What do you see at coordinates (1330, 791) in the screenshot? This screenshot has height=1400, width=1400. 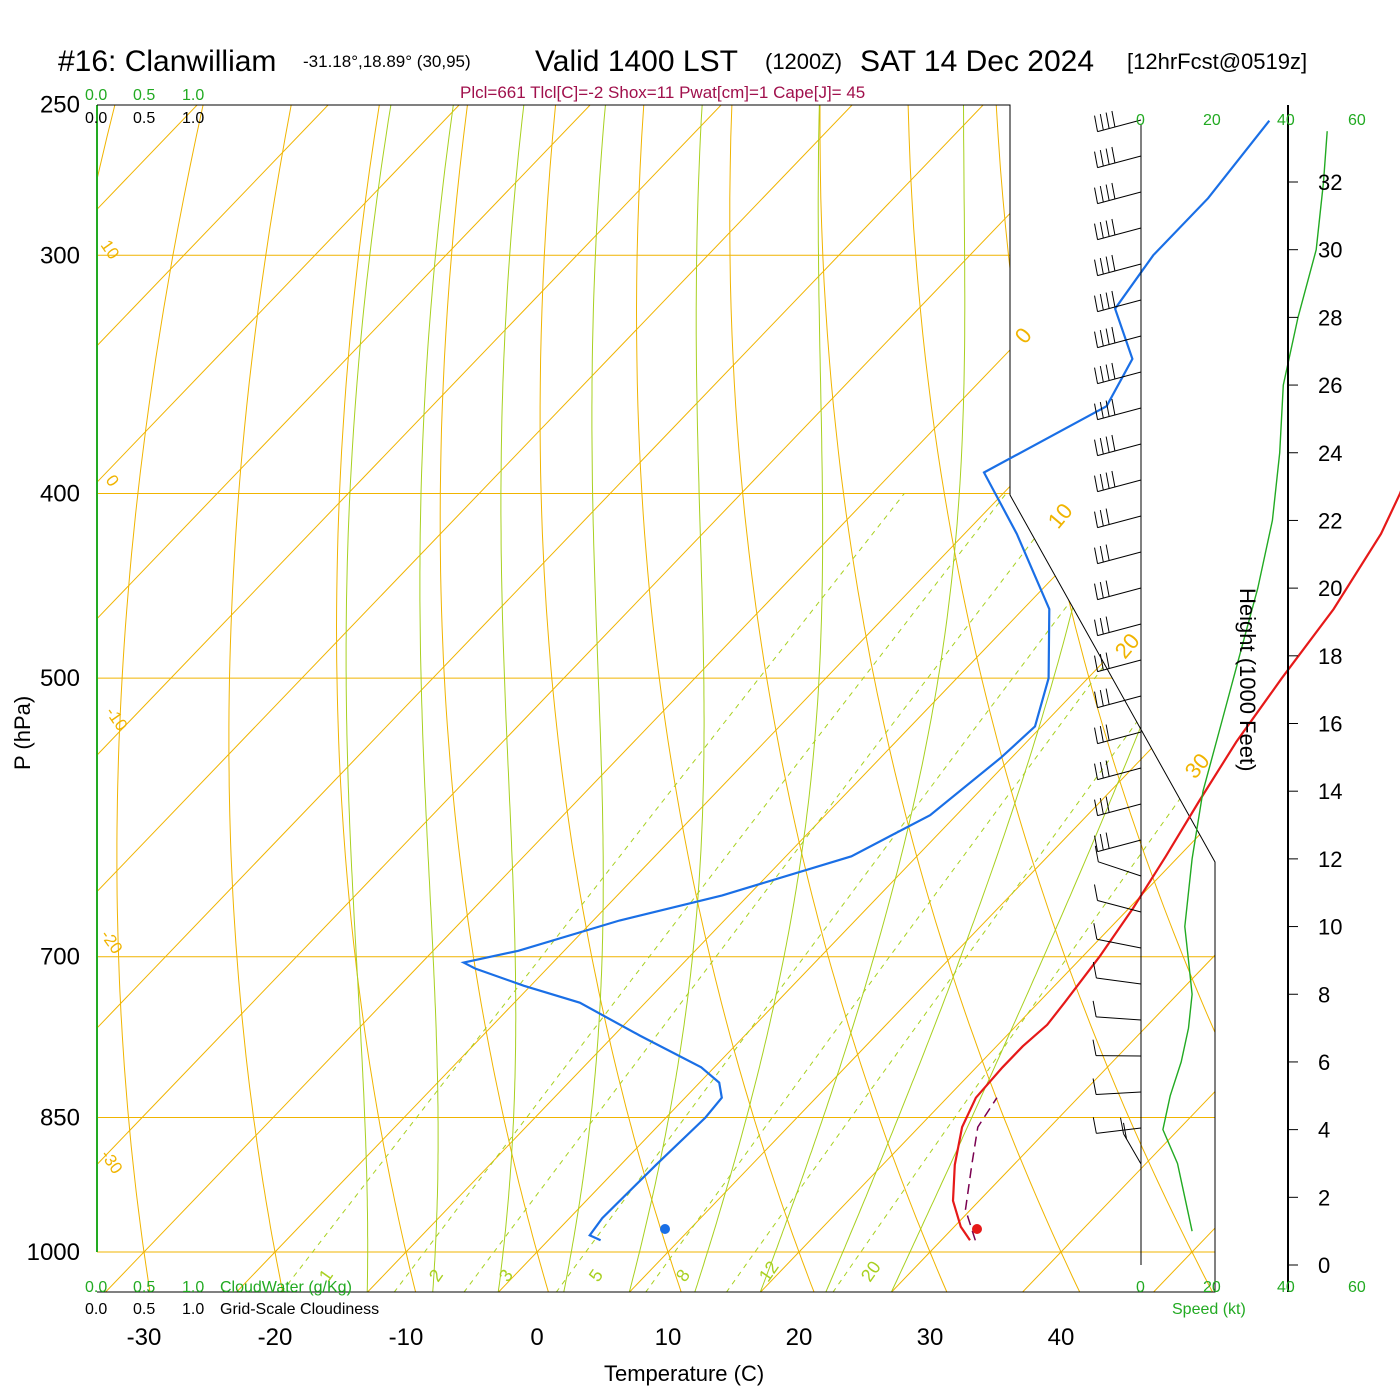 I see `height-tick-14: 14` at bounding box center [1330, 791].